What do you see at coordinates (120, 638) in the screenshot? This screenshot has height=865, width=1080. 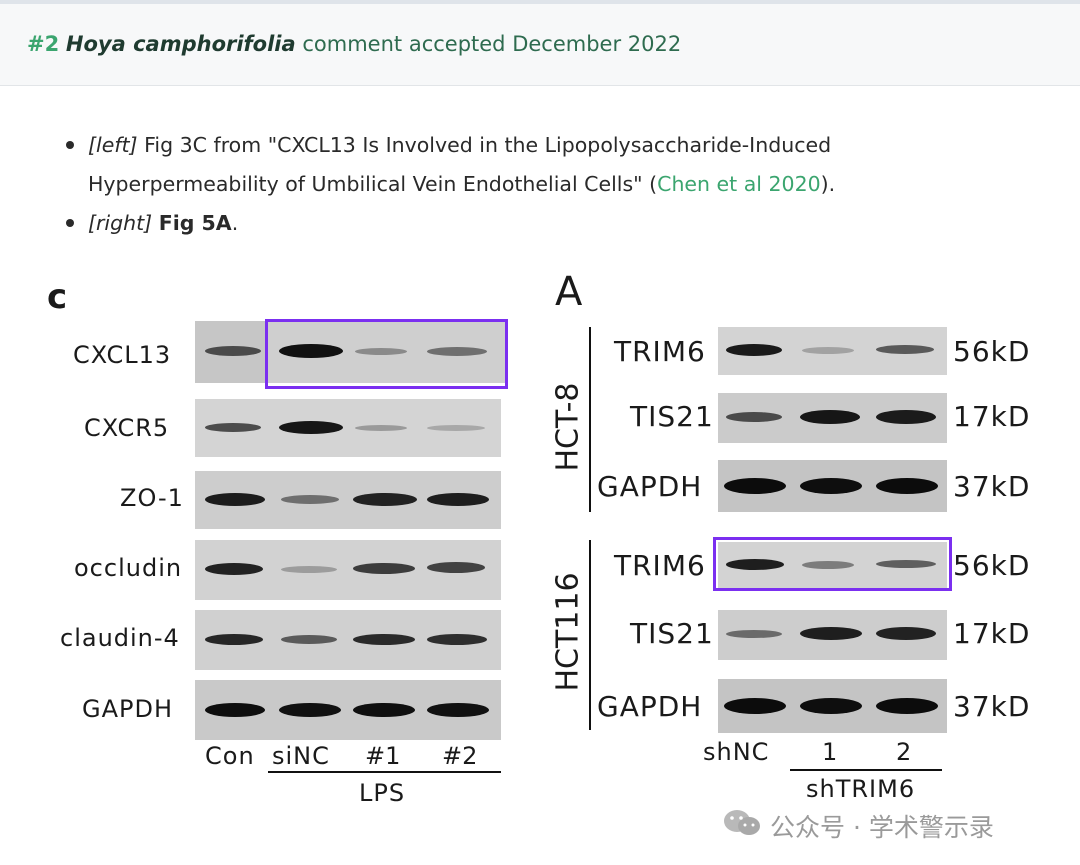 I see `row-label: claudin-4` at bounding box center [120, 638].